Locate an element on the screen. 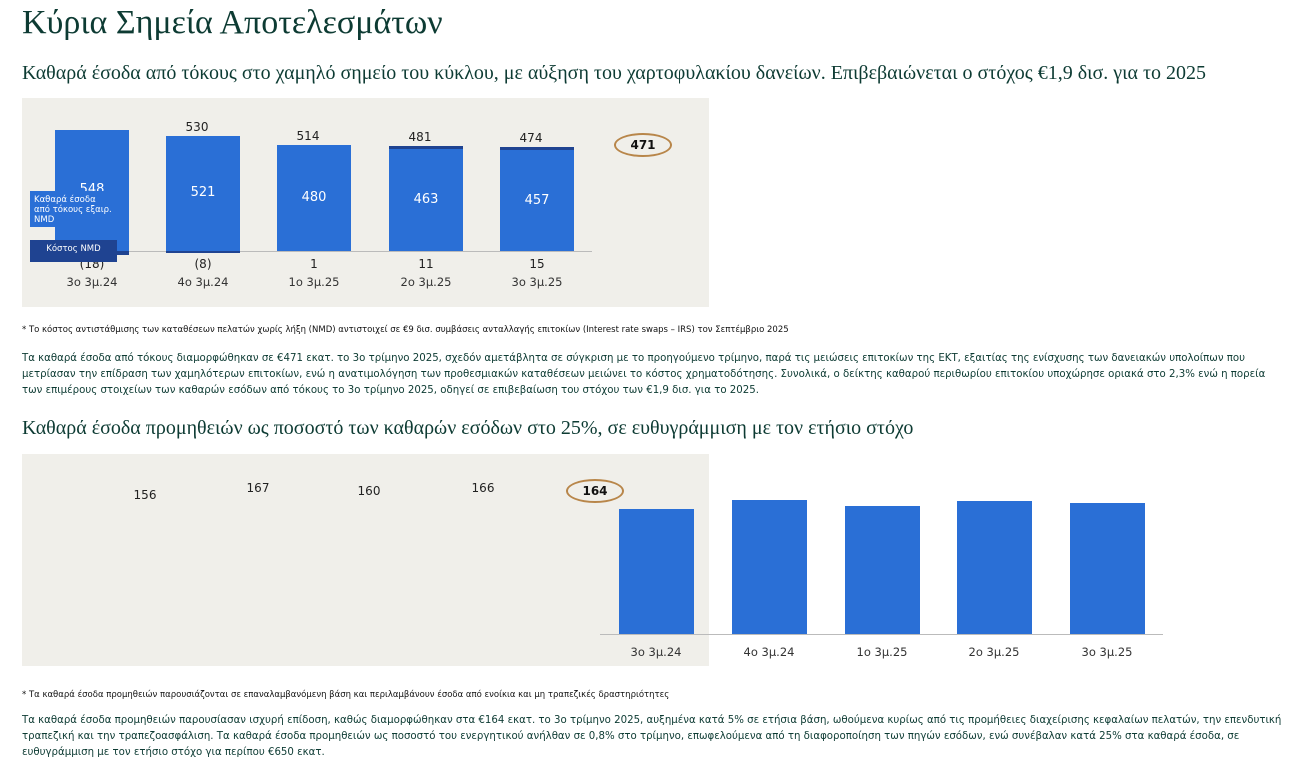 The image size is (1294, 762). value-label: 160 is located at coordinates (369, 491).